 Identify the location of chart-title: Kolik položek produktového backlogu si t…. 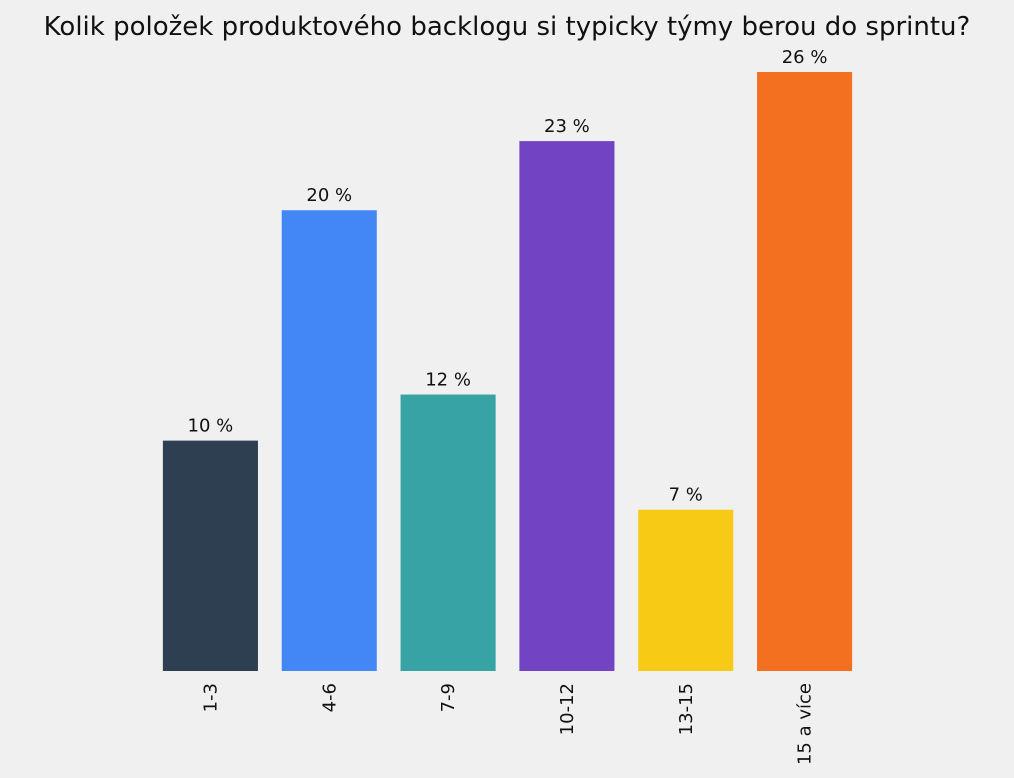
(507, 27).